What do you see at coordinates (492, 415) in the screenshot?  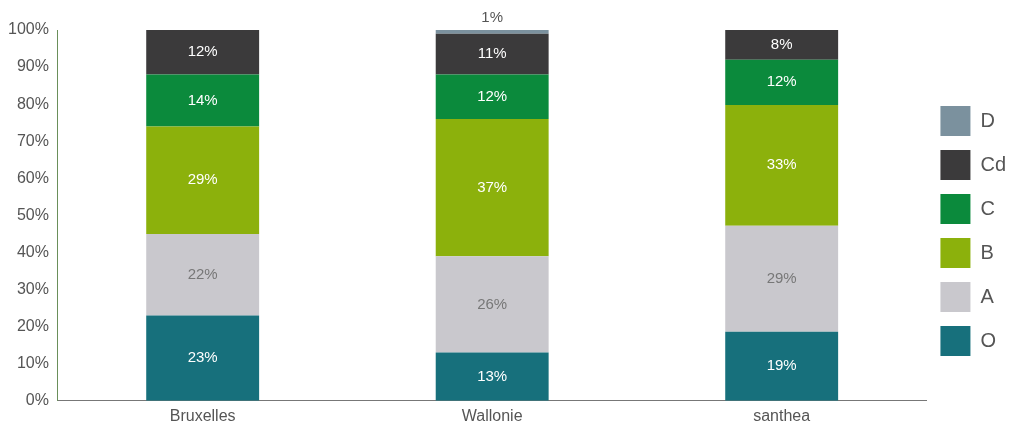 I see `x-tick-label: Wallonie` at bounding box center [492, 415].